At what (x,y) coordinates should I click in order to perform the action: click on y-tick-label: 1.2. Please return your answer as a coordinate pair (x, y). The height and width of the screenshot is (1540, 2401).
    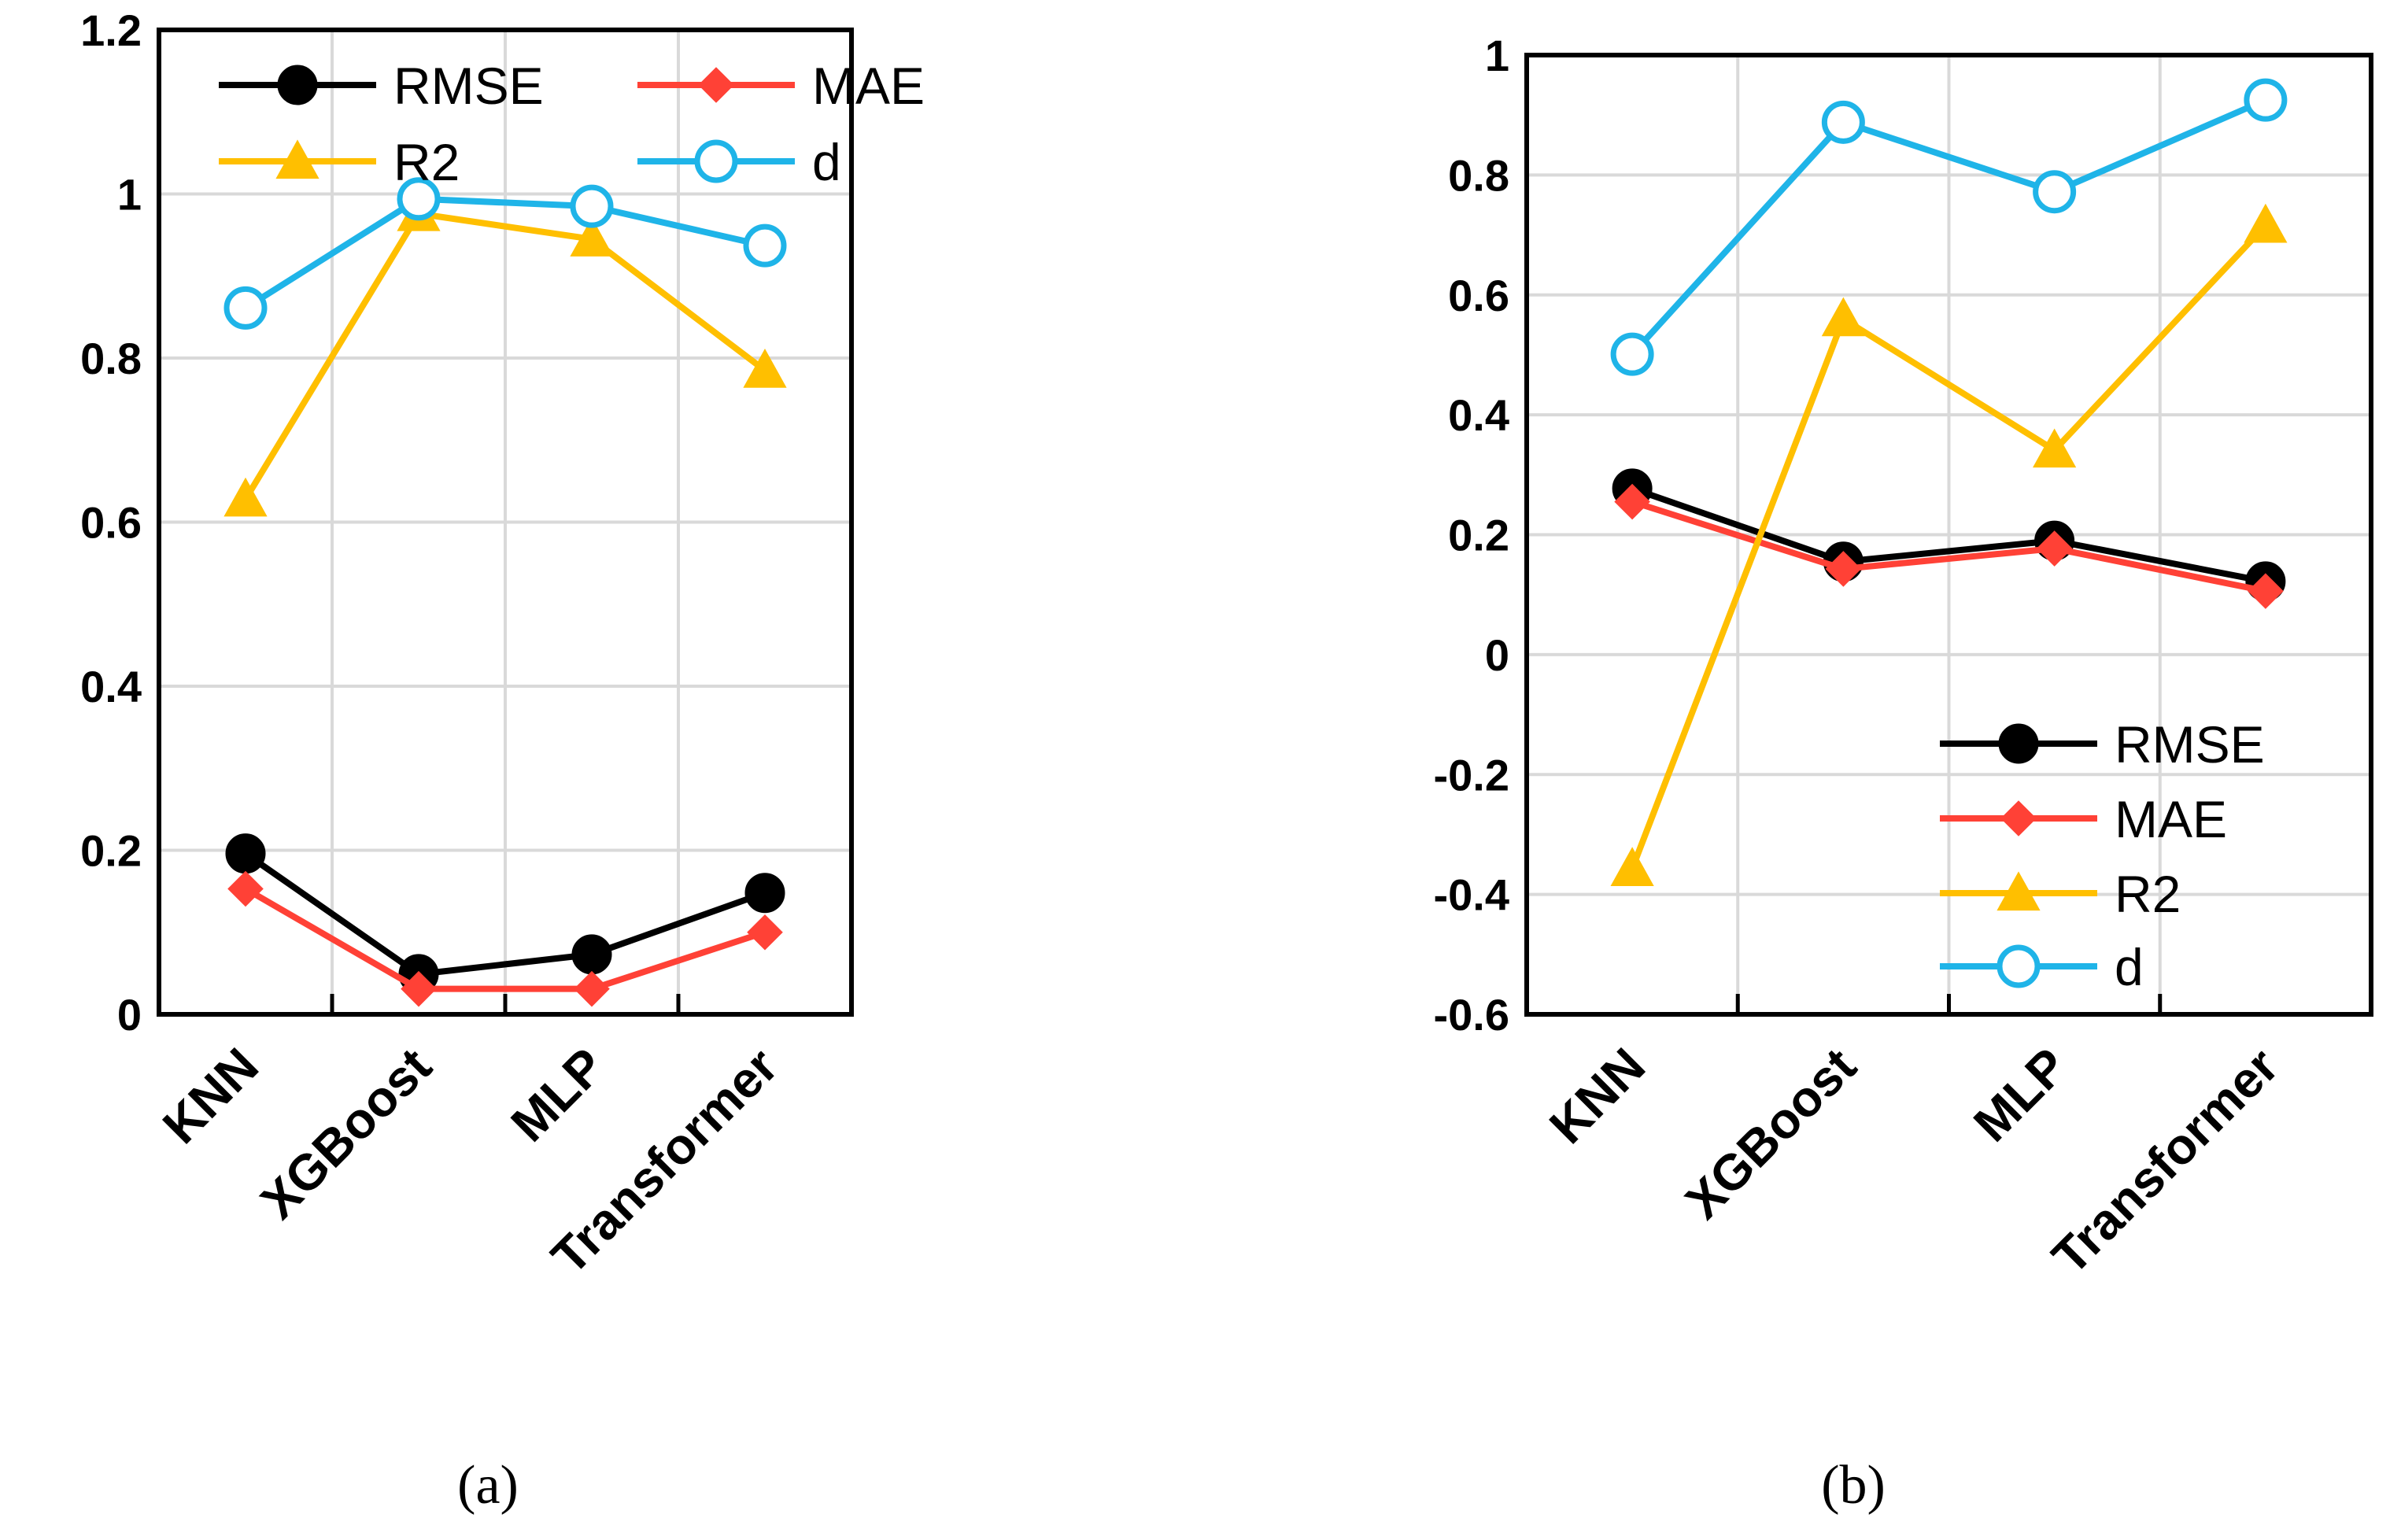
    Looking at the image, I should click on (111, 30).